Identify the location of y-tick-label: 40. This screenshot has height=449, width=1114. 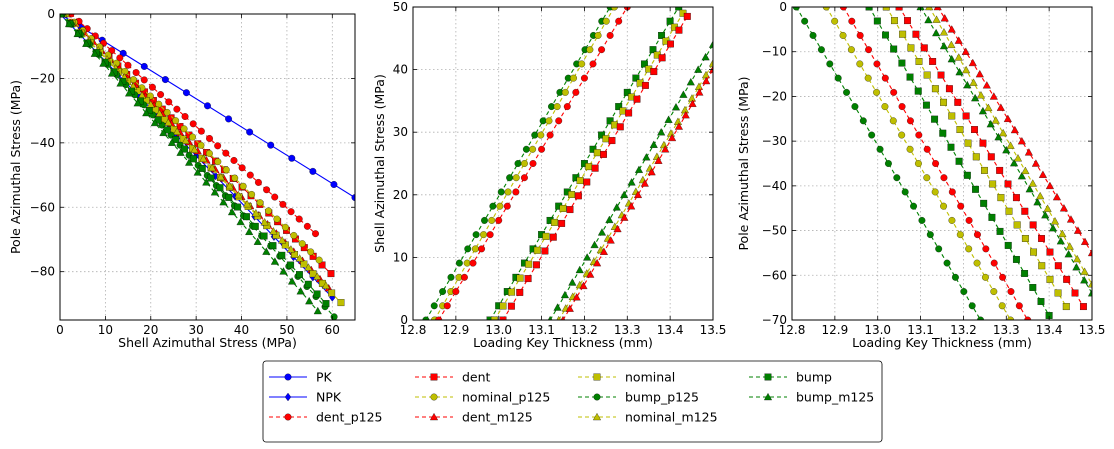
(400, 70).